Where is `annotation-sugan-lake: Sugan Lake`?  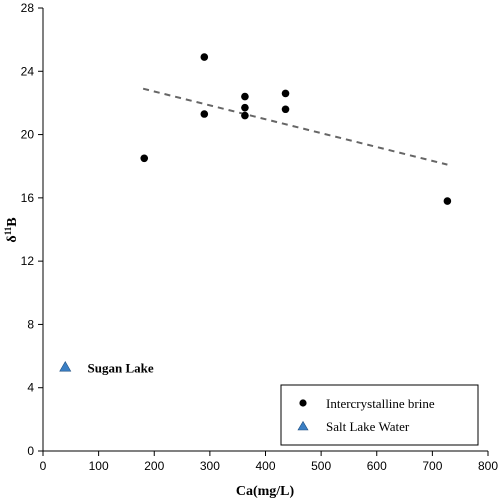 annotation-sugan-lake: Sugan Lake is located at coordinates (121, 368).